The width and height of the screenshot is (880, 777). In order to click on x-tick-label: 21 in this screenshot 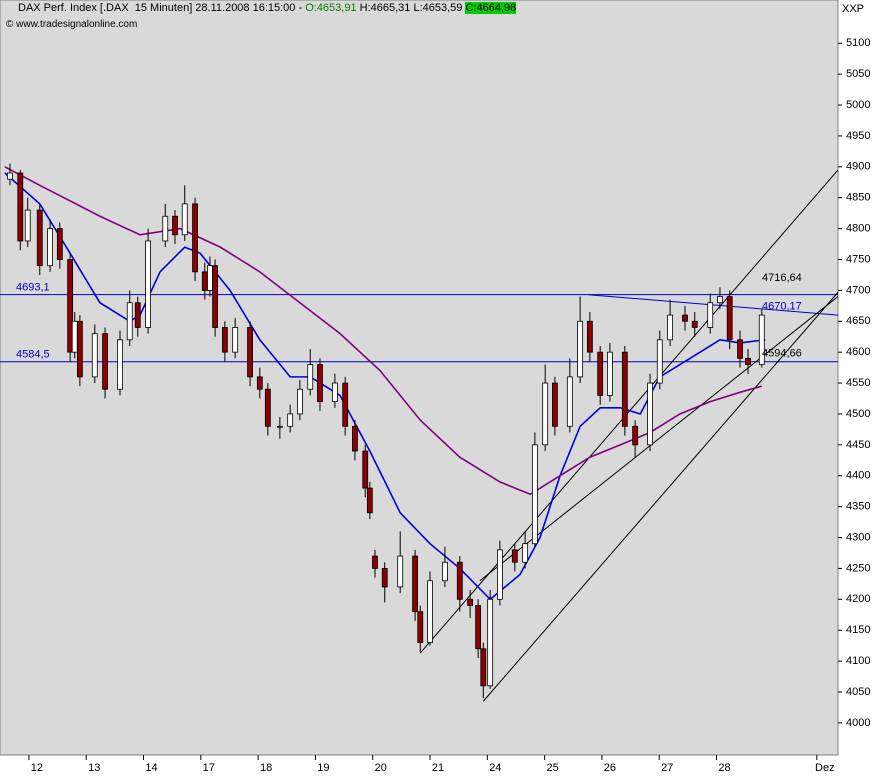, I will do `click(438, 768)`.